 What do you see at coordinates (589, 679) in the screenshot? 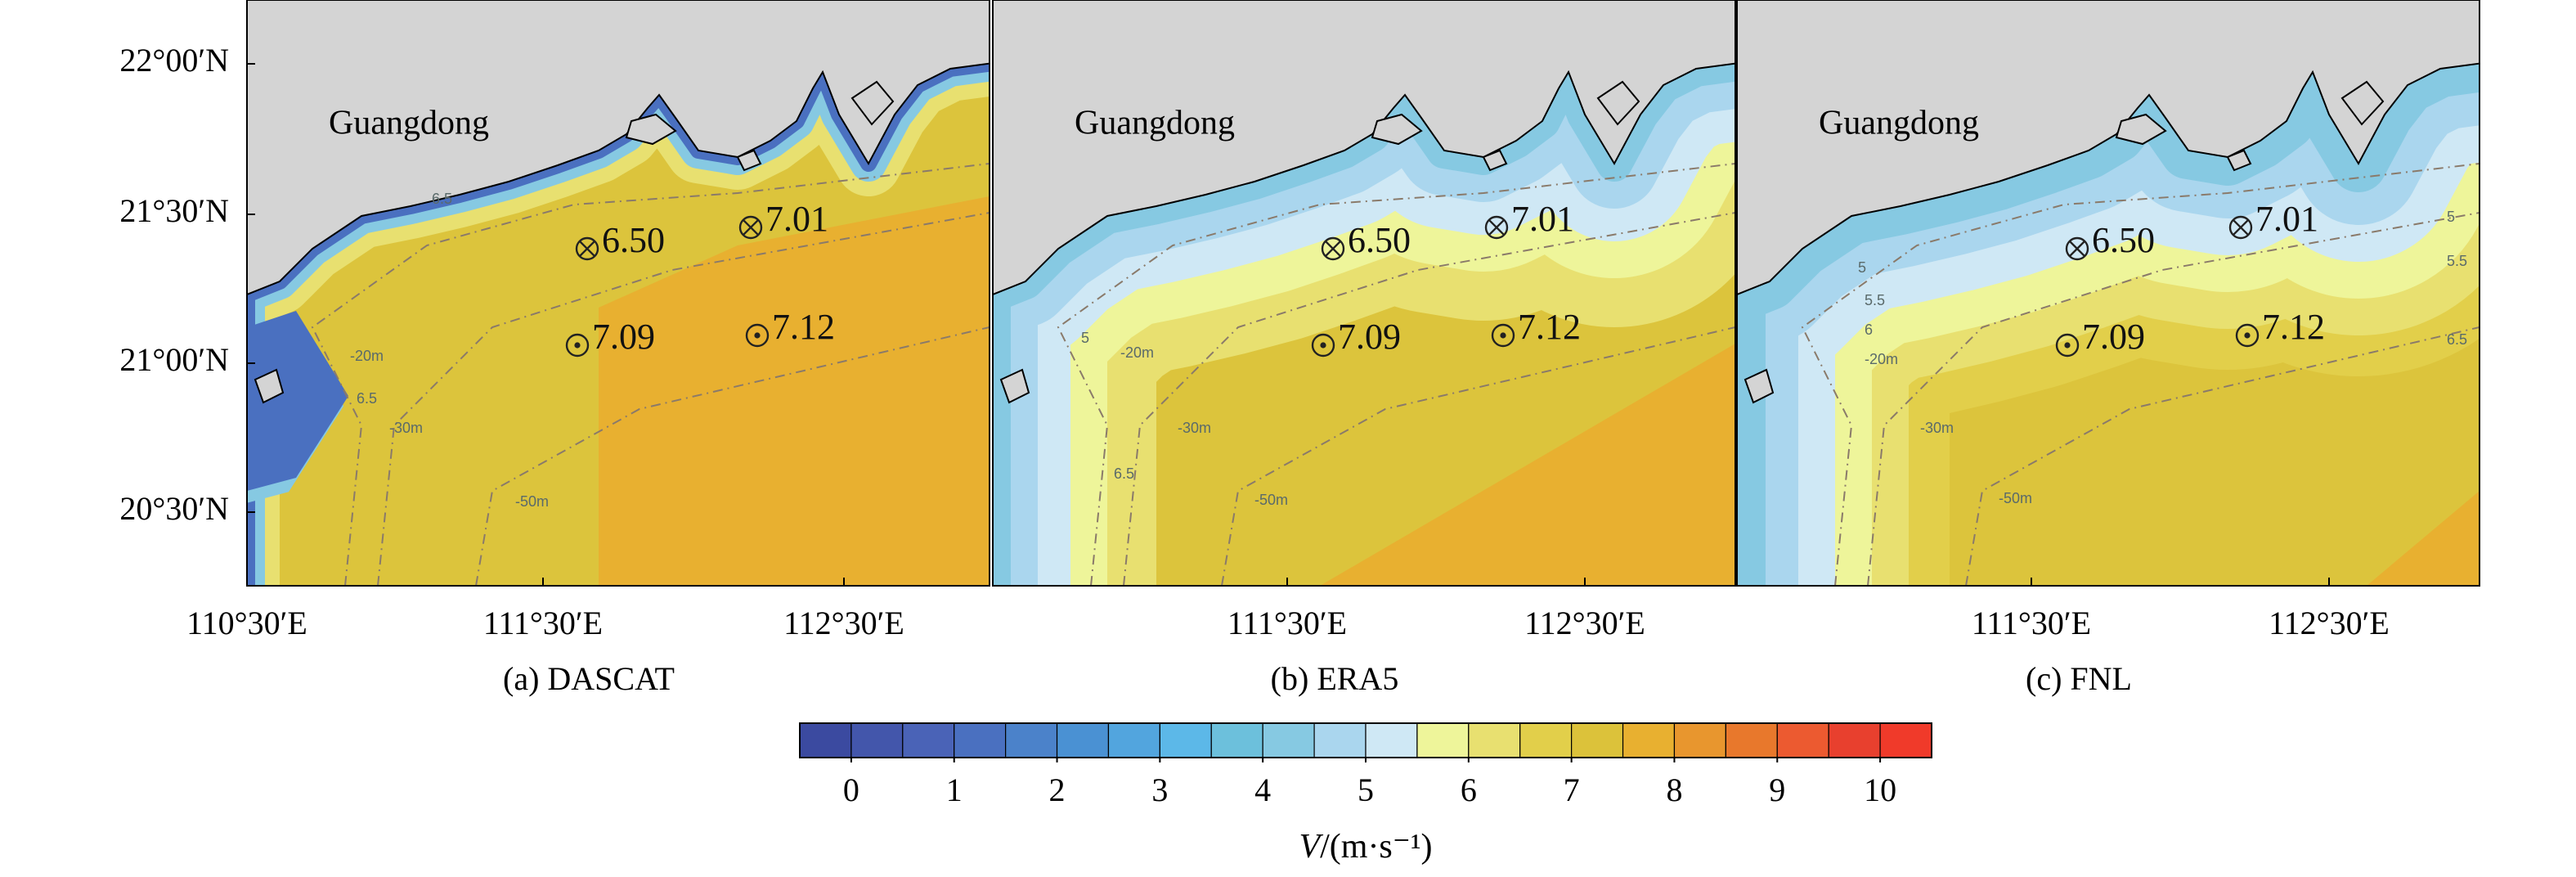
I see `panel-title: (a) DASCAT` at bounding box center [589, 679].